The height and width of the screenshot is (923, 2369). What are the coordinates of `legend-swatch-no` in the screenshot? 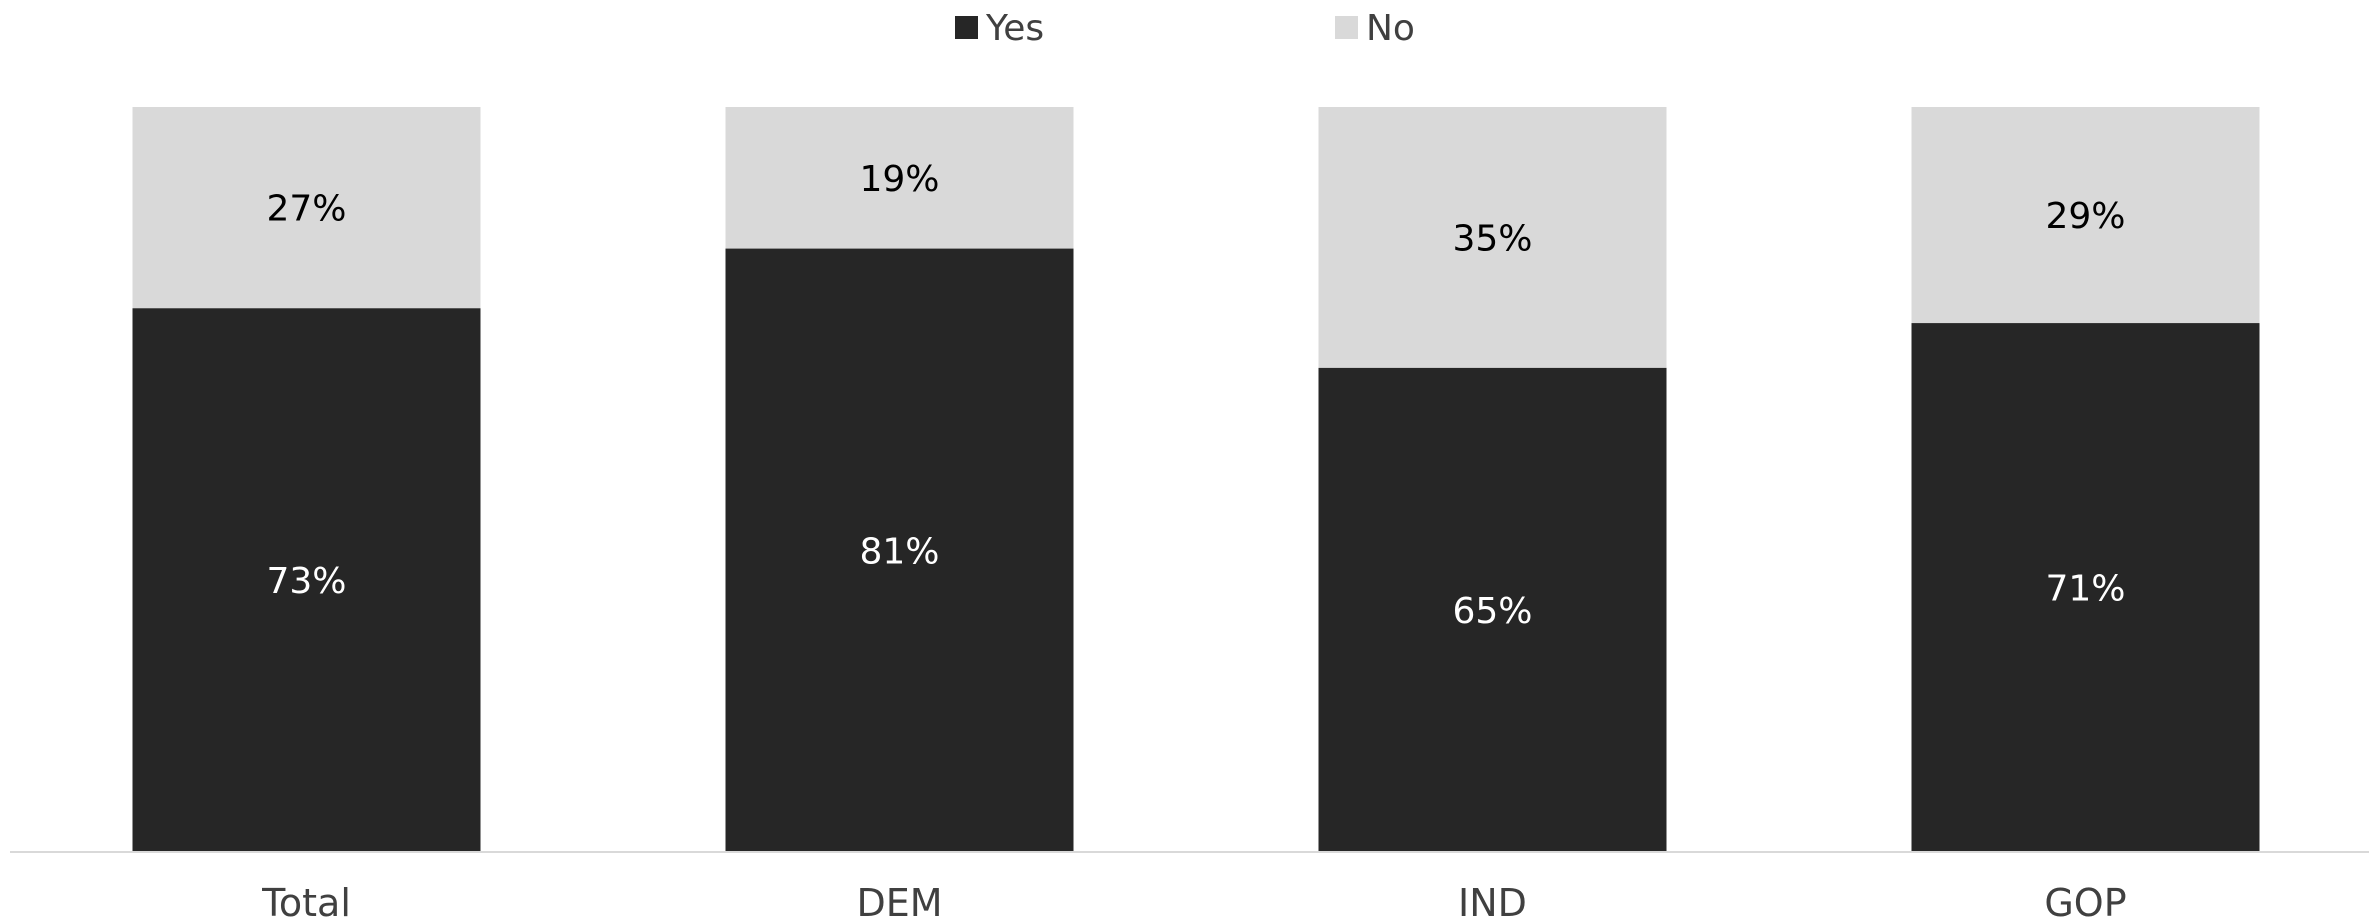 It's located at (1346, 27).